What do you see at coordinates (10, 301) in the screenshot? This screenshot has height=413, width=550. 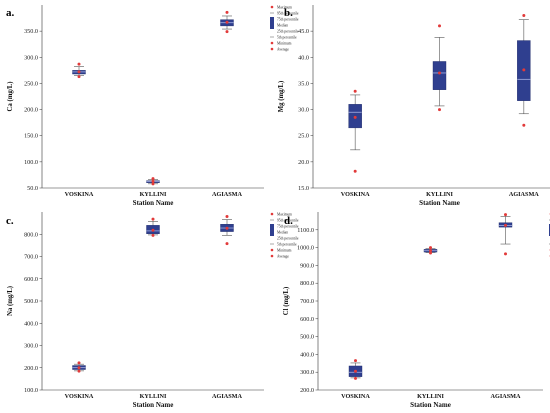 I see `y-axis-label: Na (mg/L)` at bounding box center [10, 301].